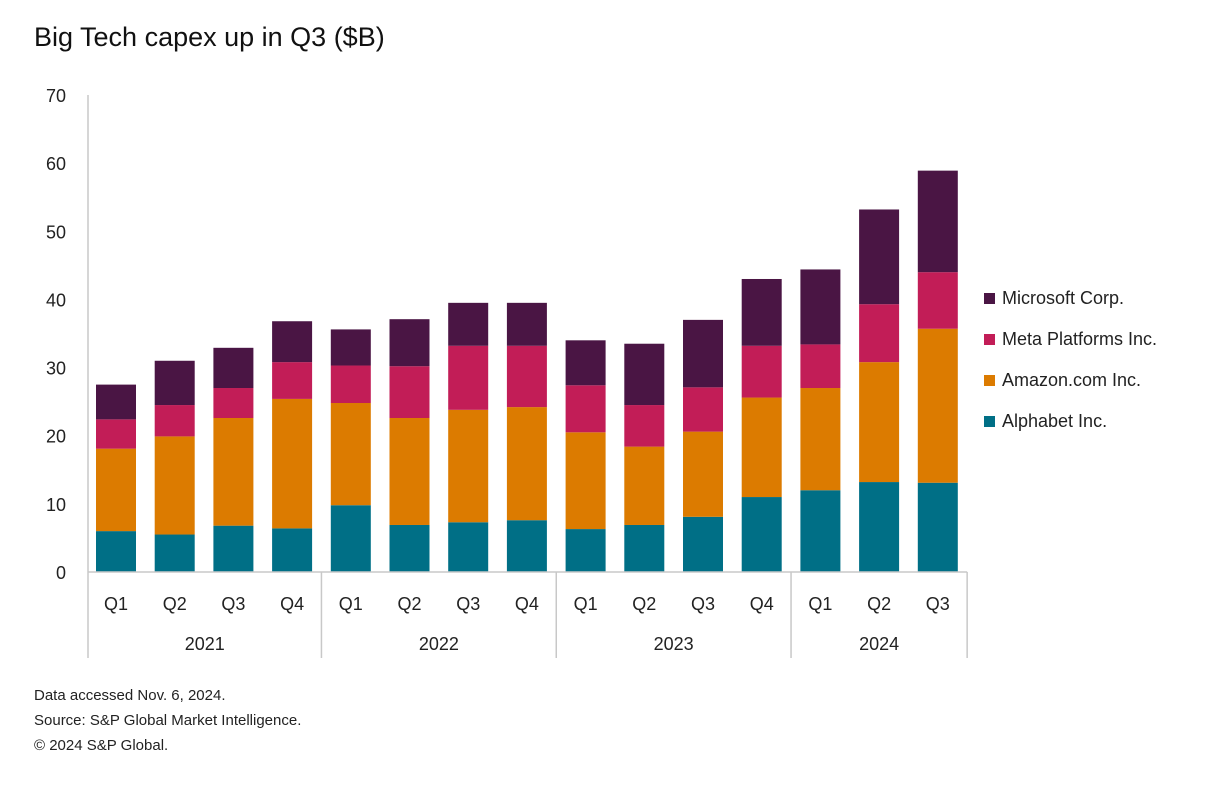  Describe the element at coordinates (1080, 338) in the screenshot. I see `legend-label-meta: Meta Platforms Inc.` at that location.